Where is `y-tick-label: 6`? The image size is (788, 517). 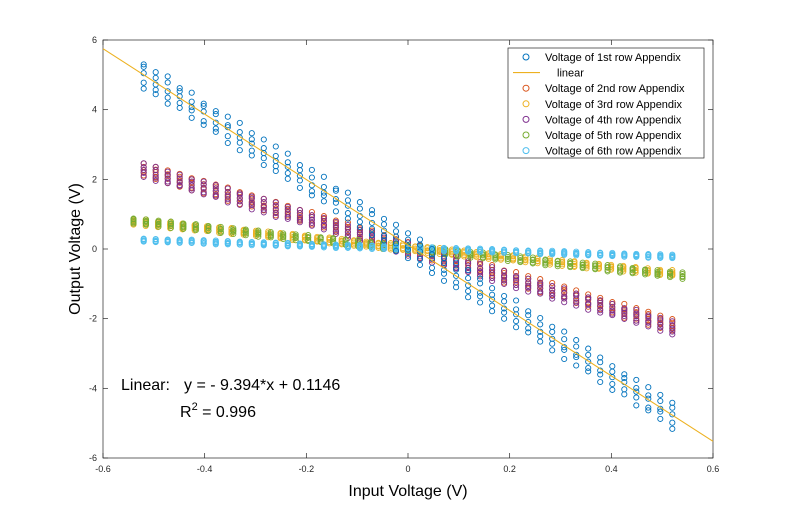 y-tick-label: 6 is located at coordinates (94, 40).